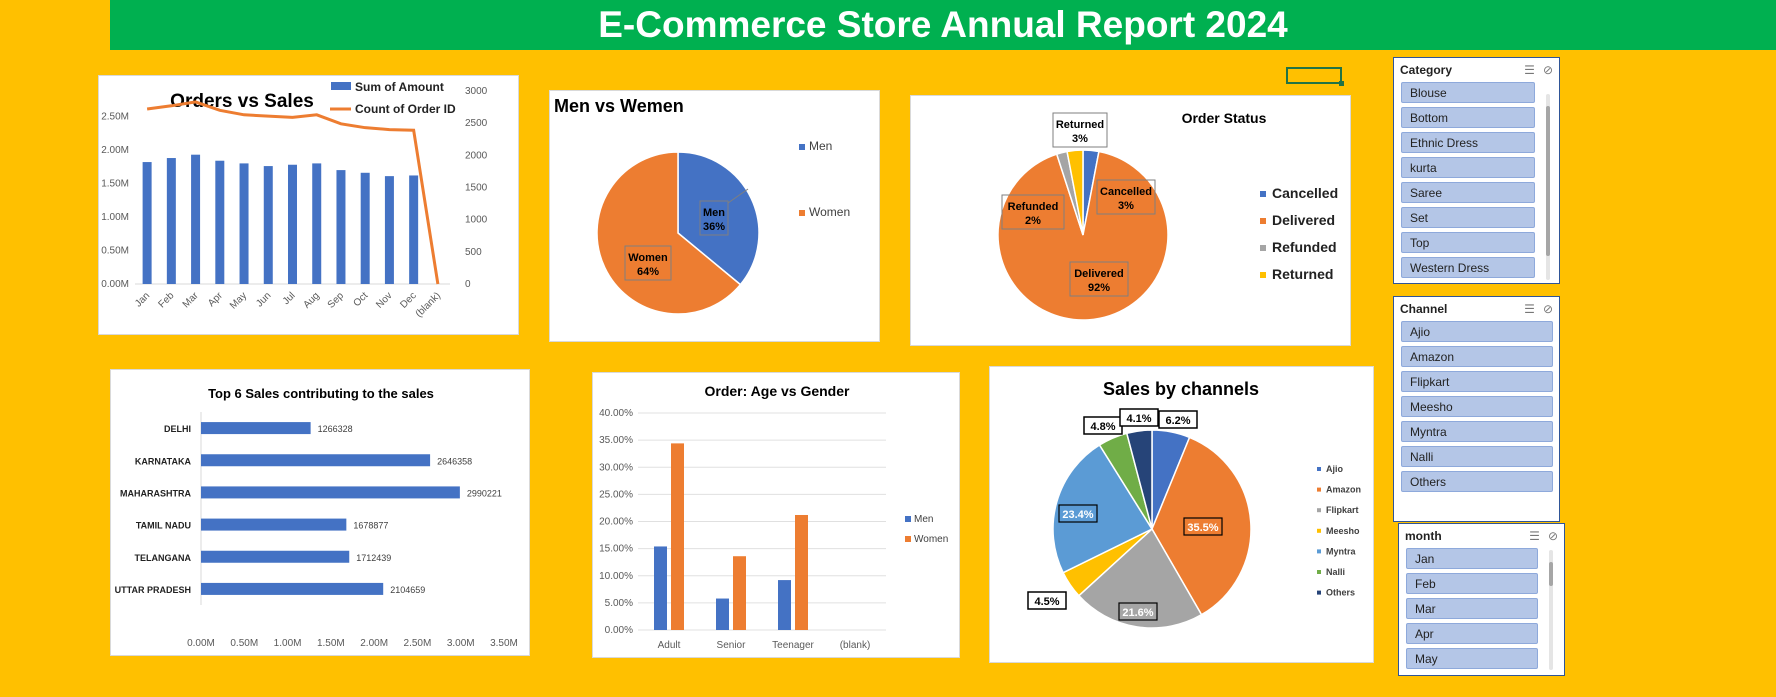  What do you see at coordinates (648, 263) in the screenshot?
I see `gender-label-box` at bounding box center [648, 263].